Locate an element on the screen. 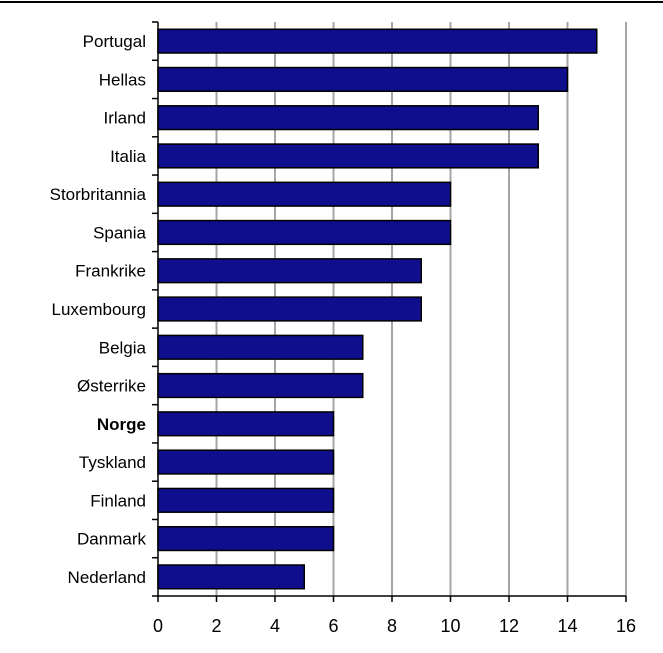 The width and height of the screenshot is (663, 653). bar-tyskland is located at coordinates (246, 462).